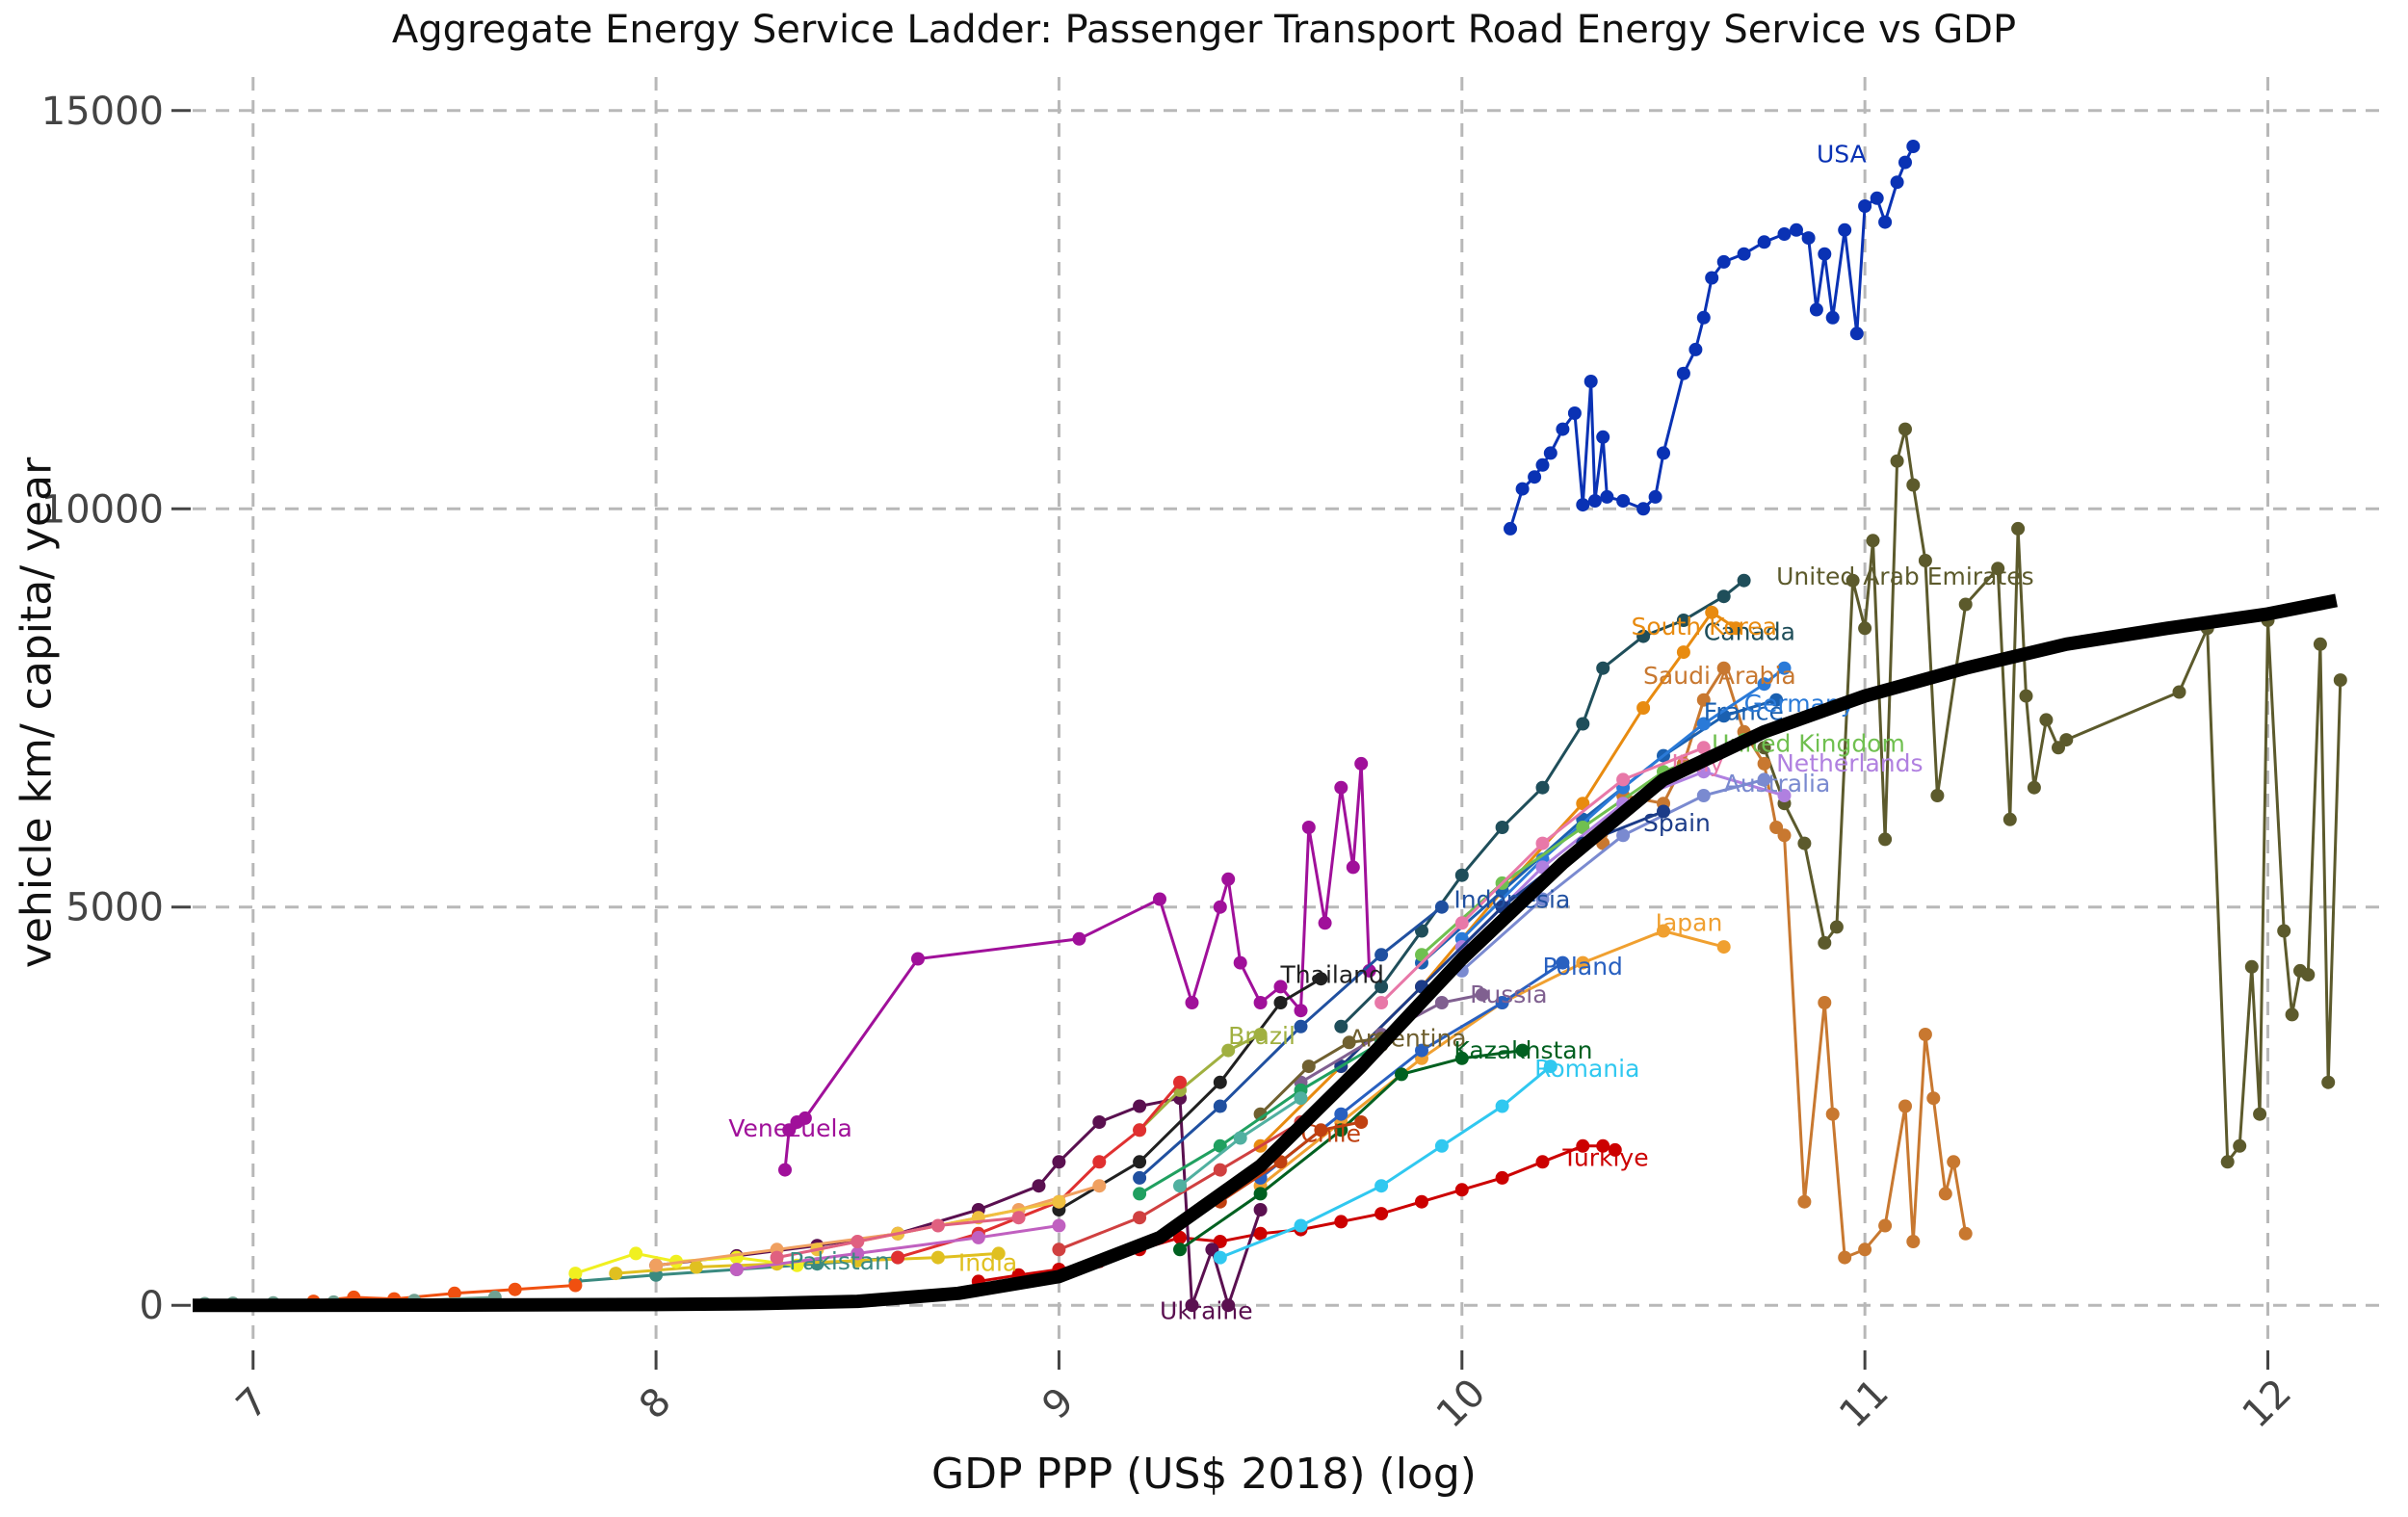 This screenshot has height=1517, width=2408. I want to click on series-united-arab-emirates, so click(2052, 795).